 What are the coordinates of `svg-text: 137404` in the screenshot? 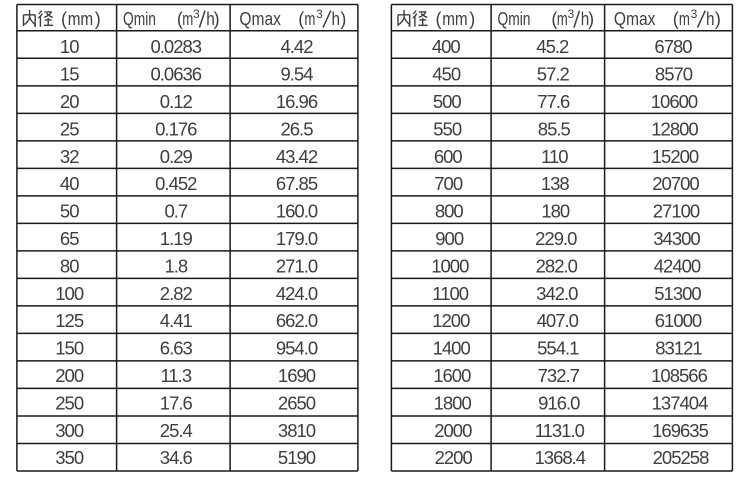 It's located at (680, 402).